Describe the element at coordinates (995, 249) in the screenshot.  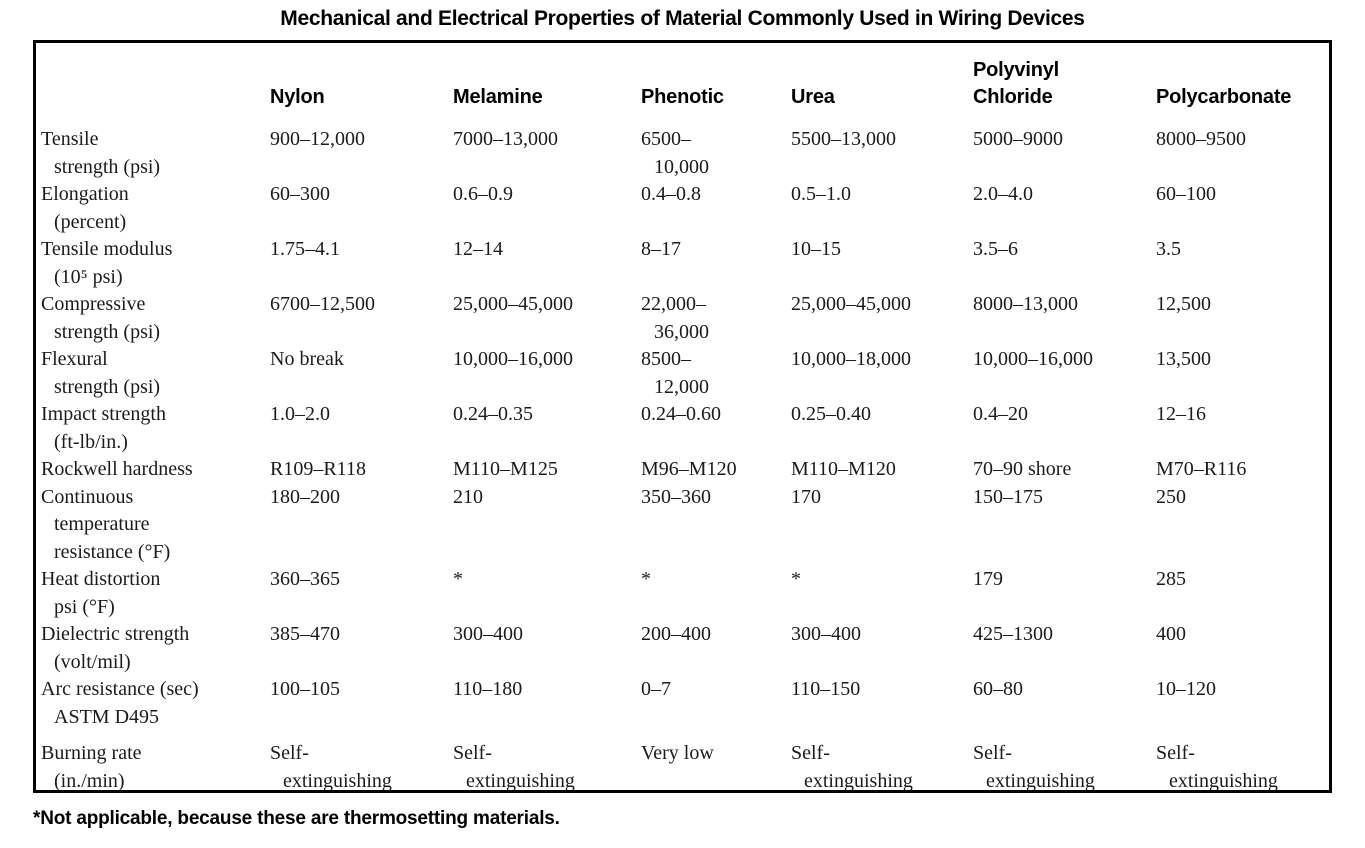
I see `cell-value: 3.5–6` at that location.